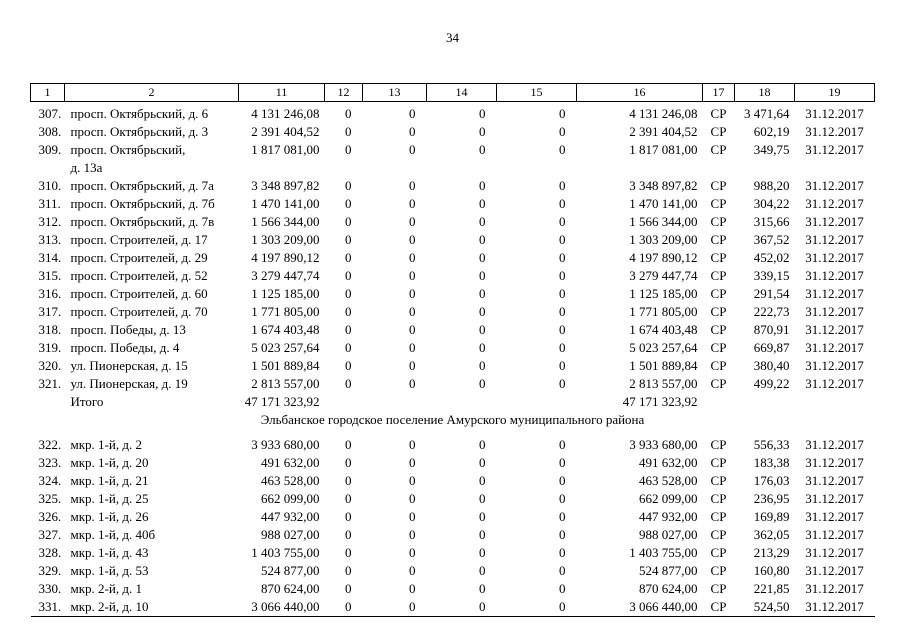  Describe the element at coordinates (285, 131) in the screenshot. I see `cell-amount-11: 2 391 404,52` at that location.